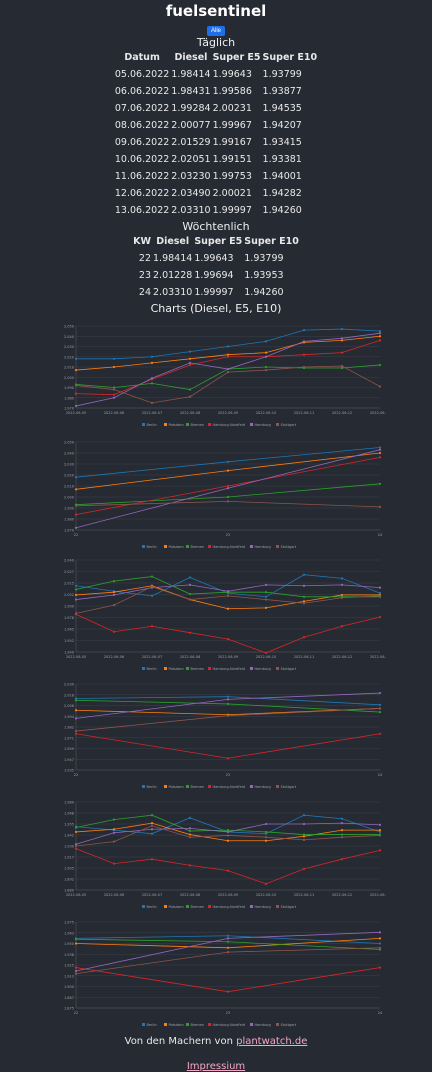 The height and width of the screenshot is (1072, 432). I want to click on legend-label: Berlin, so click(152, 425).